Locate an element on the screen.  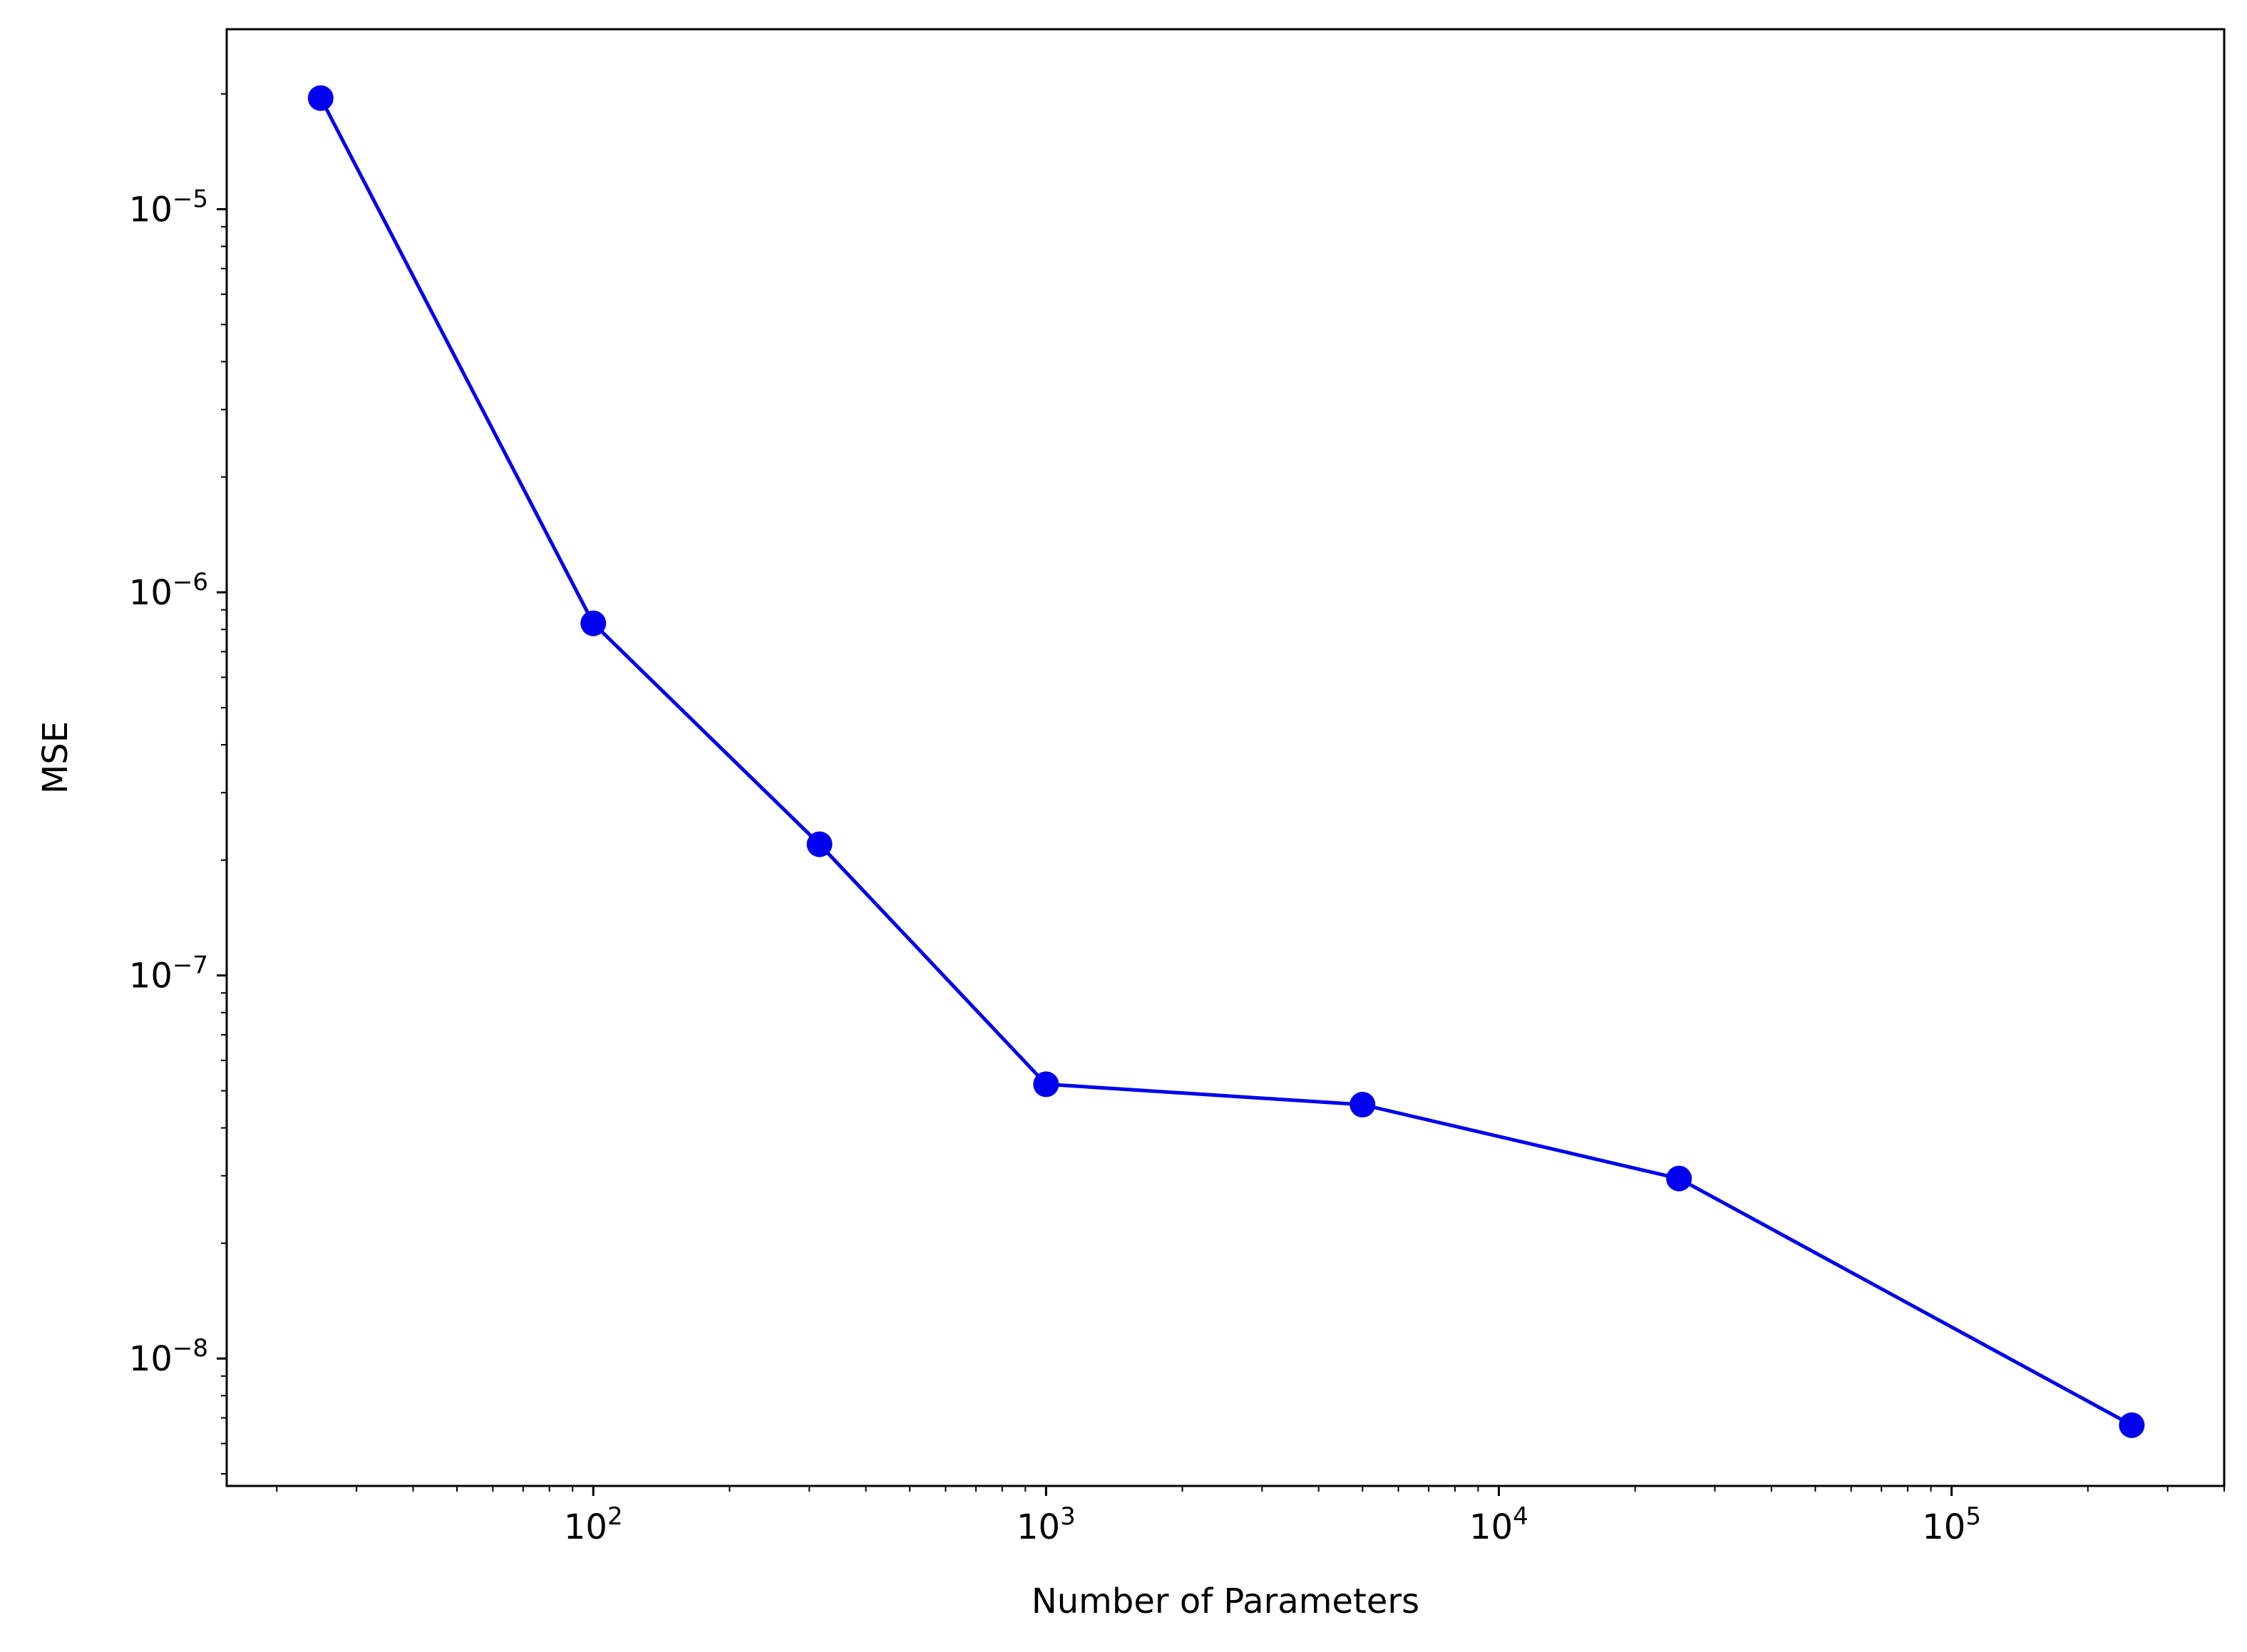
x-tick-label: 10³ is located at coordinates (1046, 1524).